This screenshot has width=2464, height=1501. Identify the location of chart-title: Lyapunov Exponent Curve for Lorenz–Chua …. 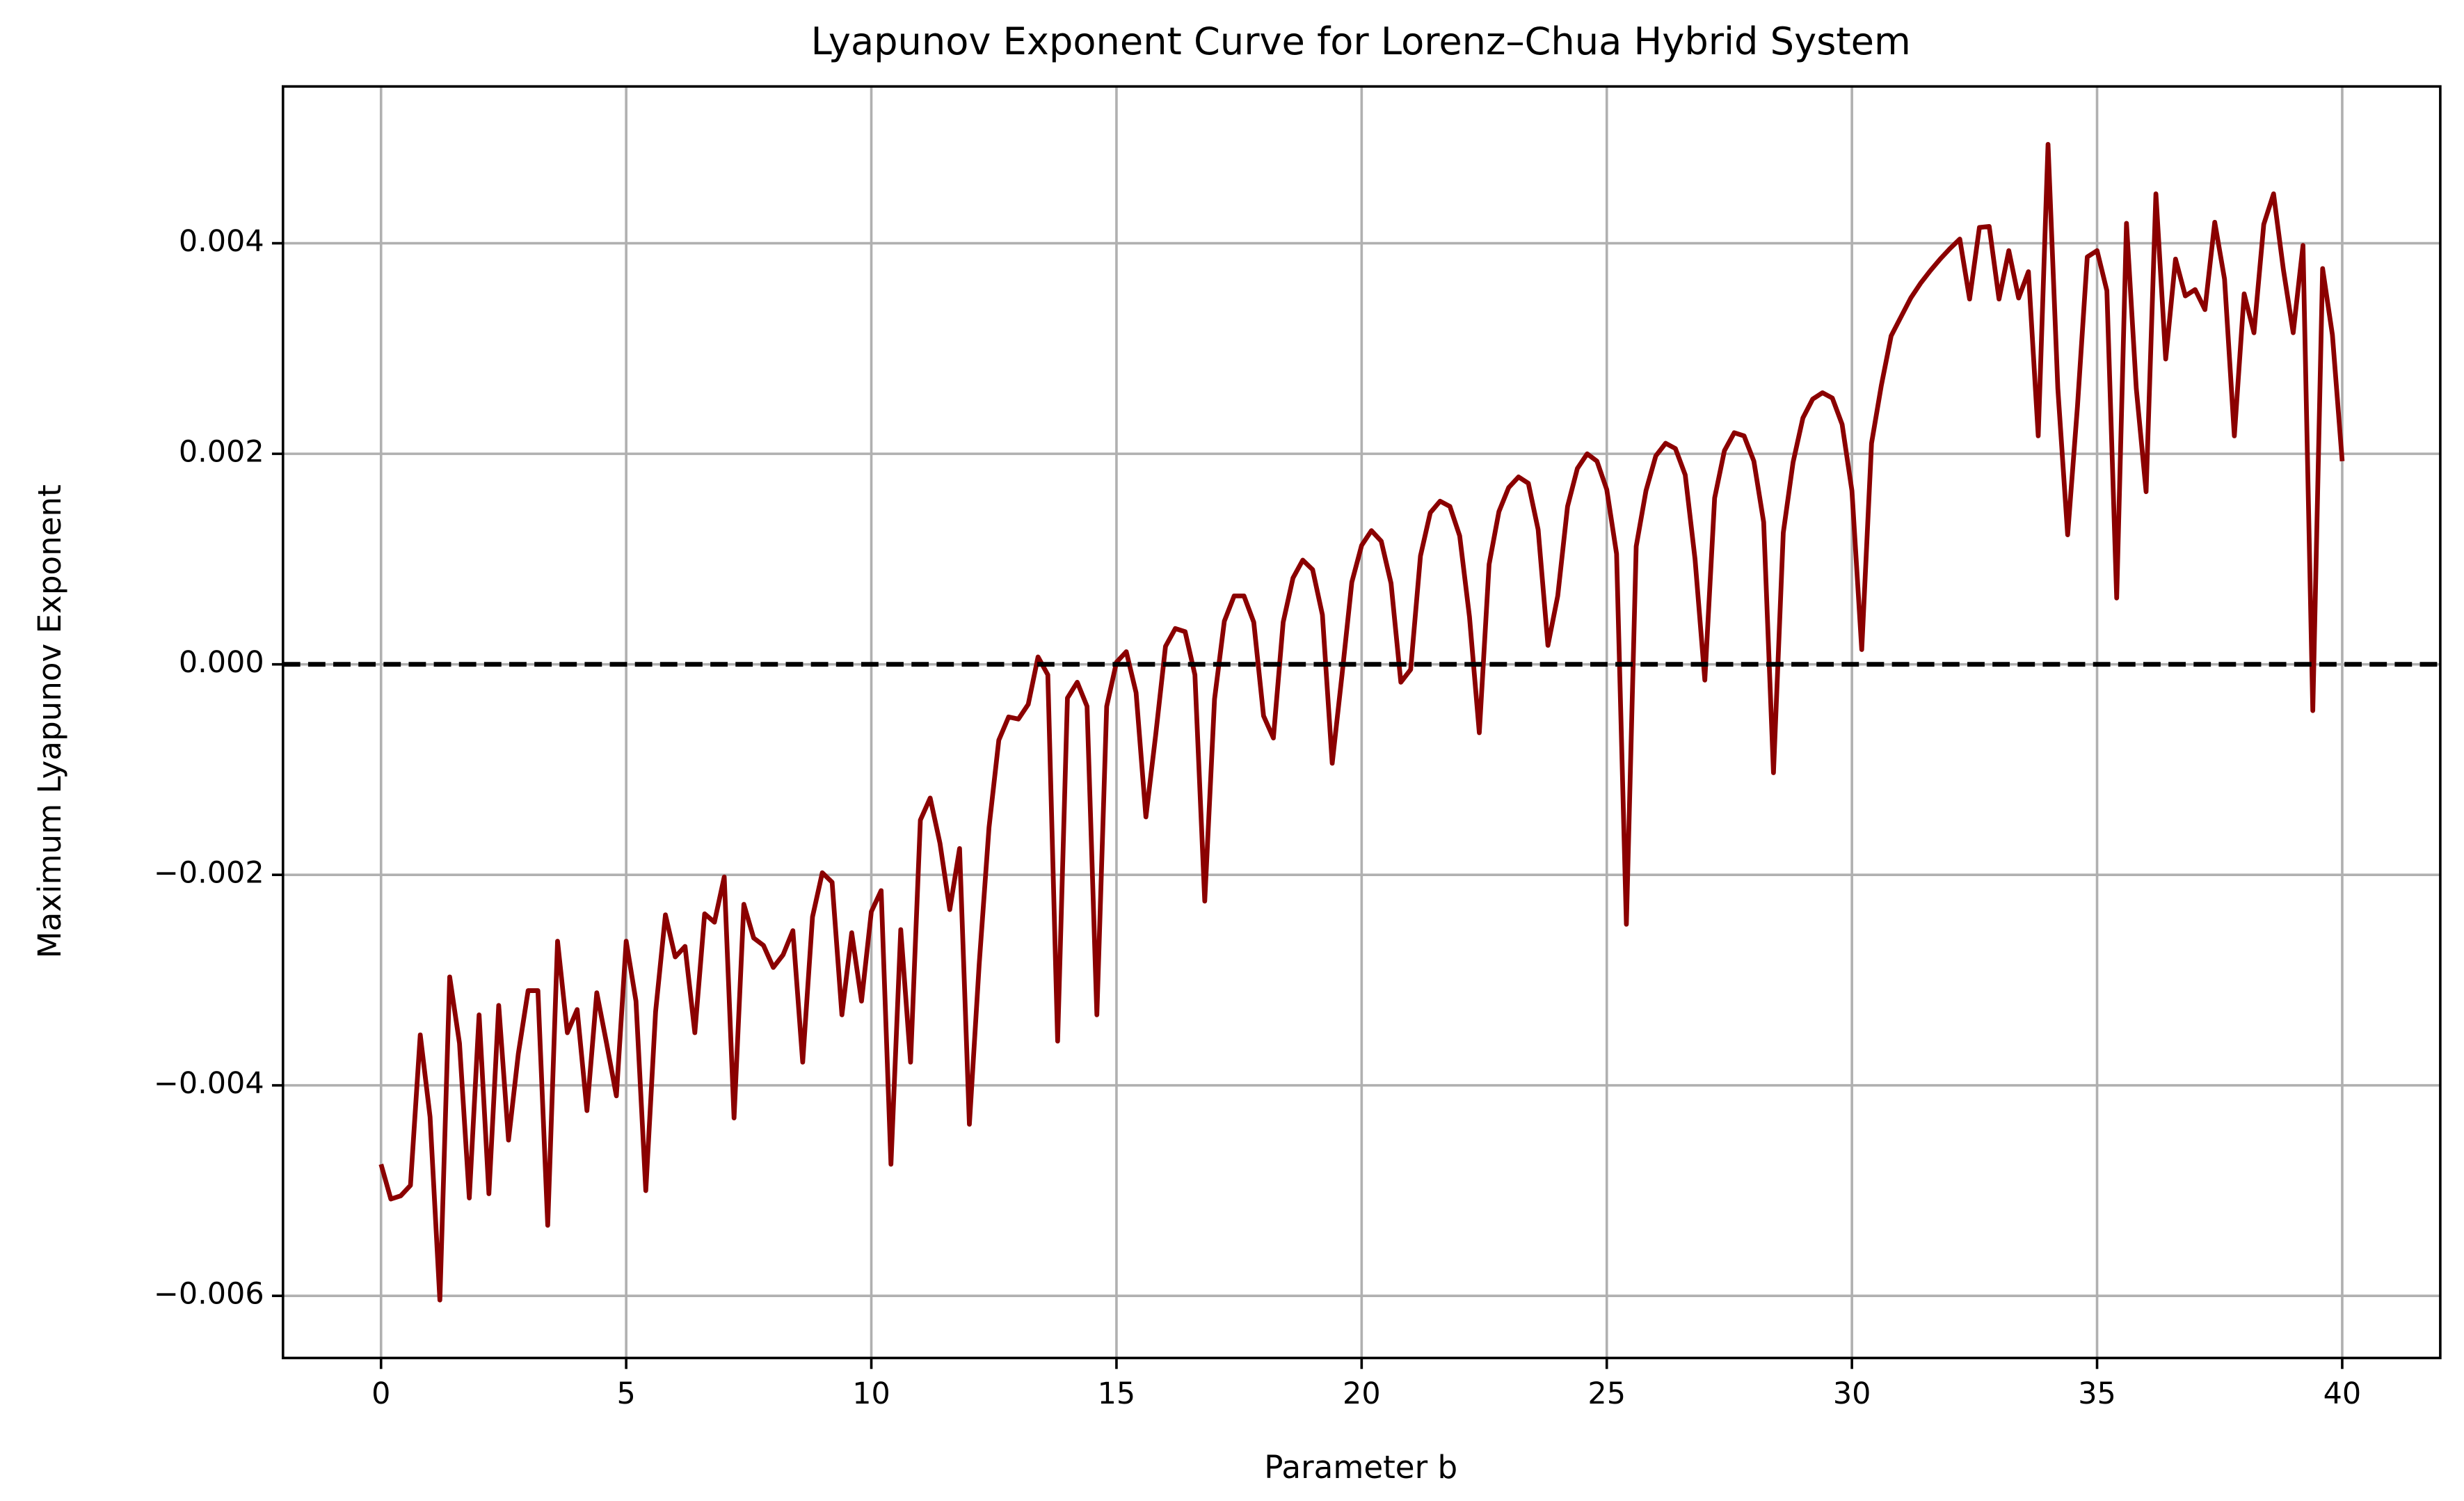
(1361, 41).